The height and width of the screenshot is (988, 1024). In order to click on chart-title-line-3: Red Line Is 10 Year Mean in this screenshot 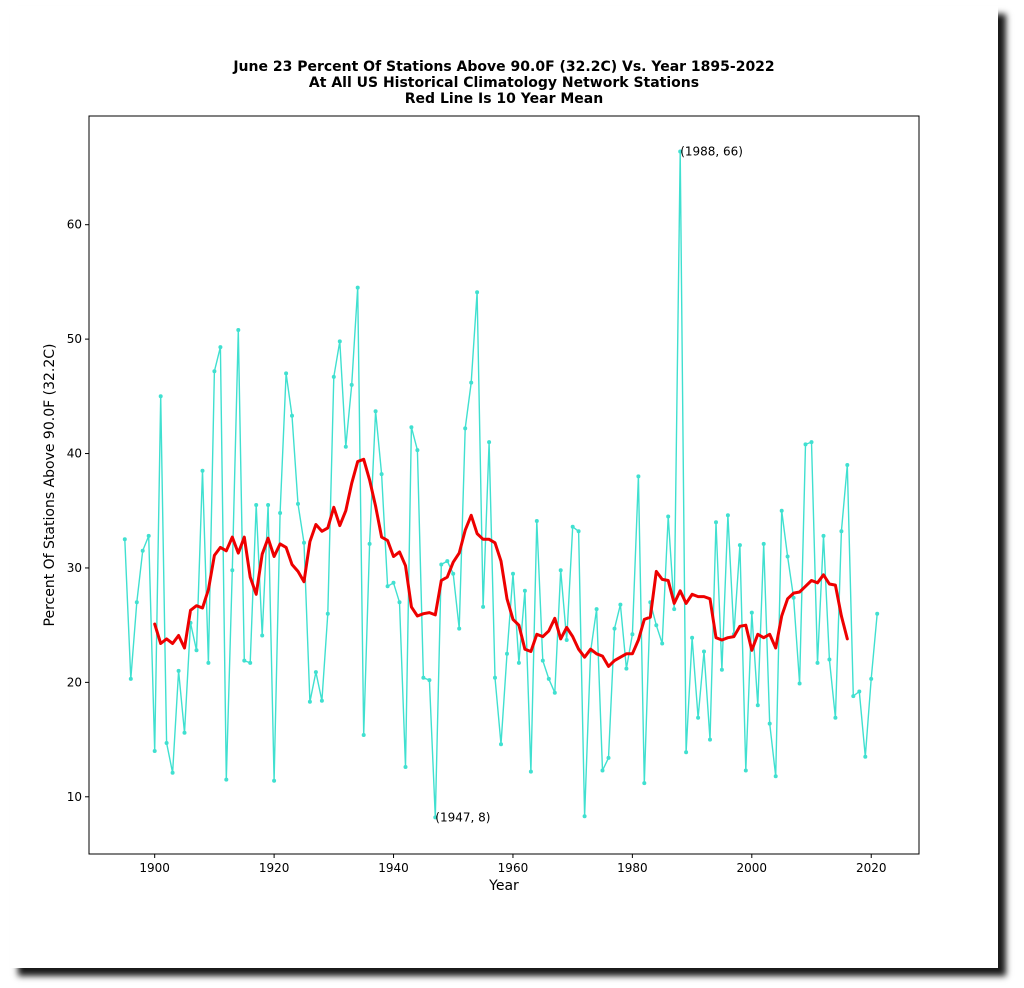, I will do `click(504, 99)`.